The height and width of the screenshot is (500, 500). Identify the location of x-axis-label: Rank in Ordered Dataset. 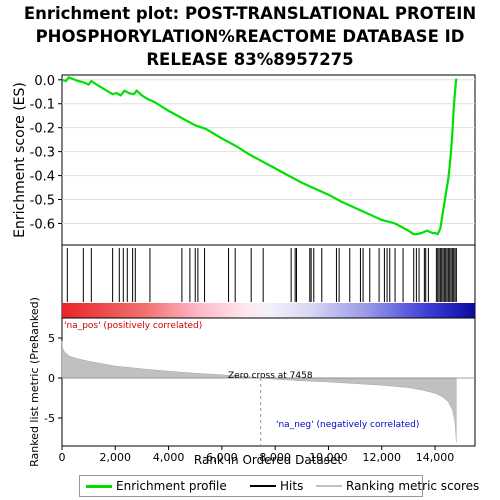
(268, 460).